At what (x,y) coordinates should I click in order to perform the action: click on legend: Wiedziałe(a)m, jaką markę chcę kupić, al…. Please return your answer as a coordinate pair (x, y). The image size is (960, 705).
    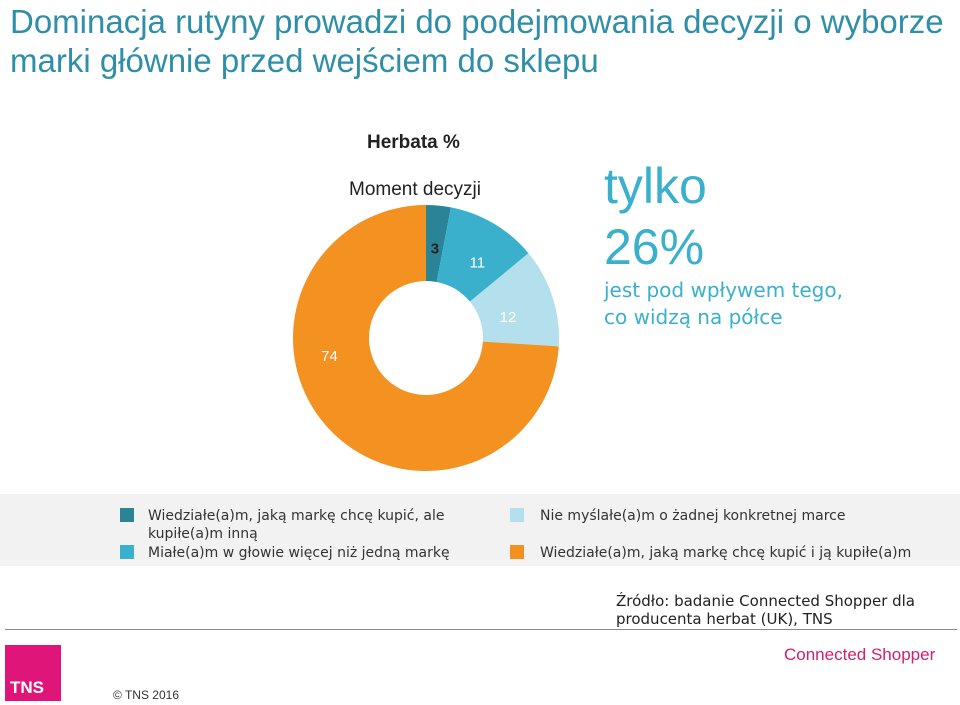
    Looking at the image, I should click on (480, 530).